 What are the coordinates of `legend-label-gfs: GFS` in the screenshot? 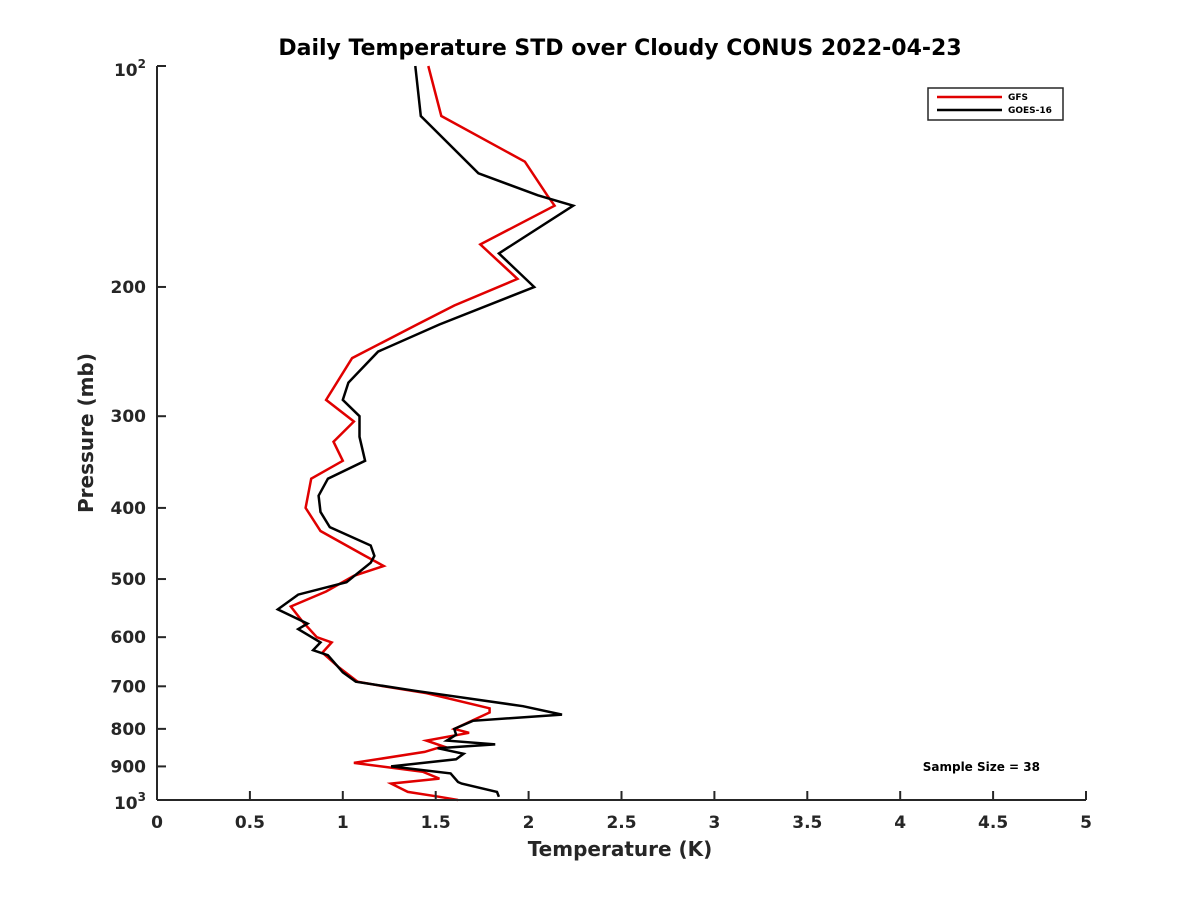 It's located at (1018, 98).